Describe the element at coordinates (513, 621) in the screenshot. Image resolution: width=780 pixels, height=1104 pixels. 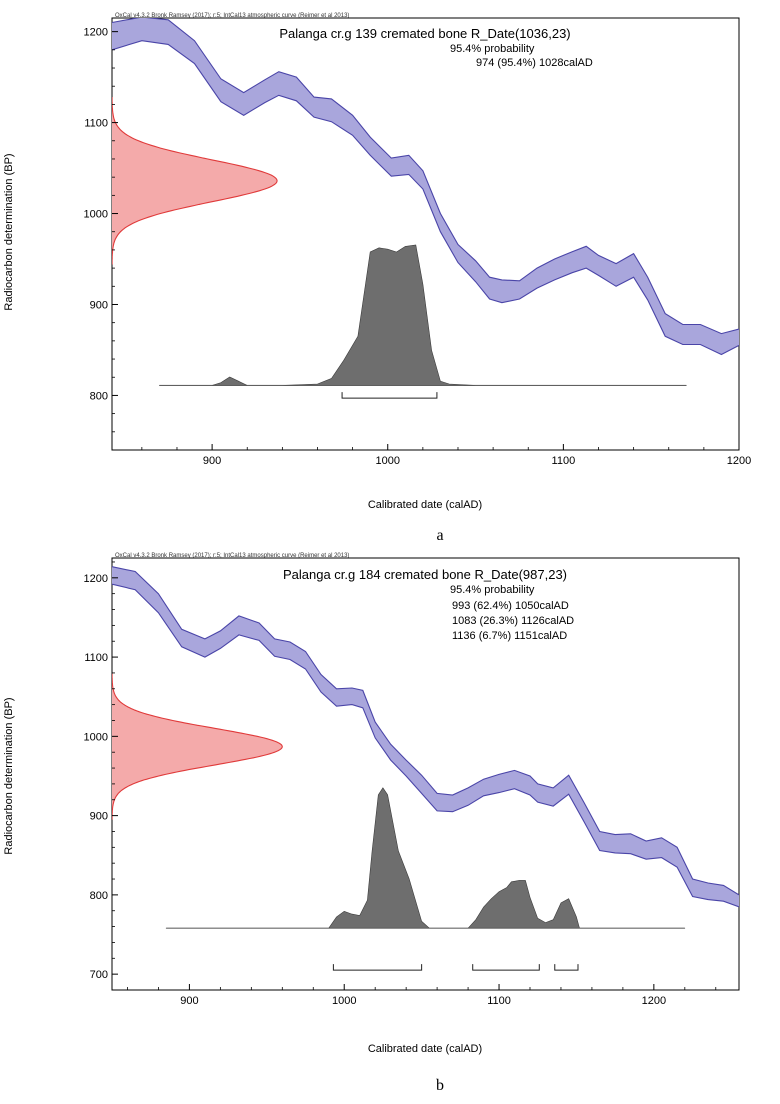
I see `panel-b-range-text-2: 1083 (26.3%) 1126calAD` at that location.